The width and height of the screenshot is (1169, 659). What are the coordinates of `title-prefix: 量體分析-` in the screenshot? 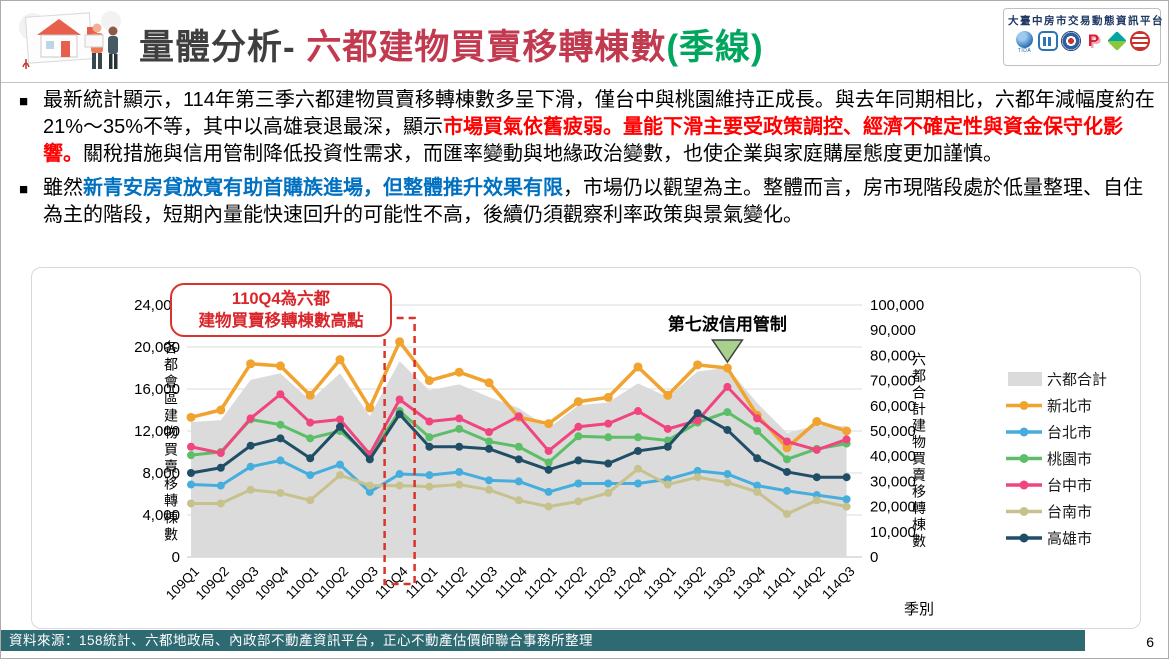 It's located at (223, 47).